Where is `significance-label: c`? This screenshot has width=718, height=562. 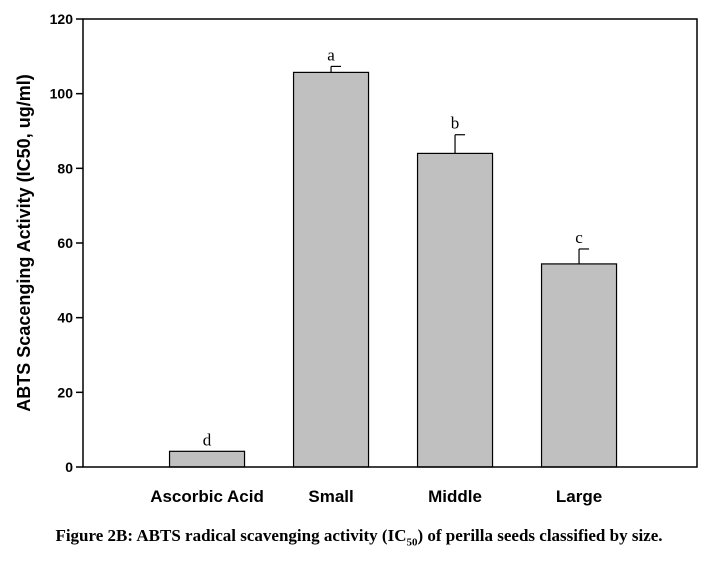
significance-label: c is located at coordinates (579, 237).